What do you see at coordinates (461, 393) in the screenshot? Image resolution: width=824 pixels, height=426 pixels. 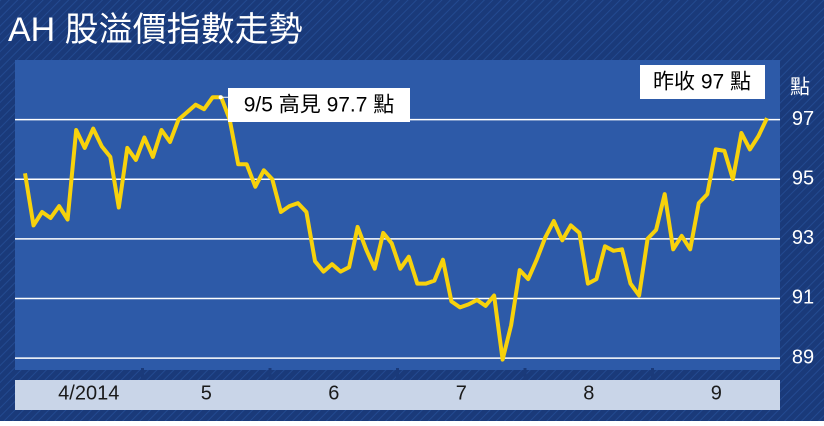 I see `x-tick-label: 7` at bounding box center [461, 393].